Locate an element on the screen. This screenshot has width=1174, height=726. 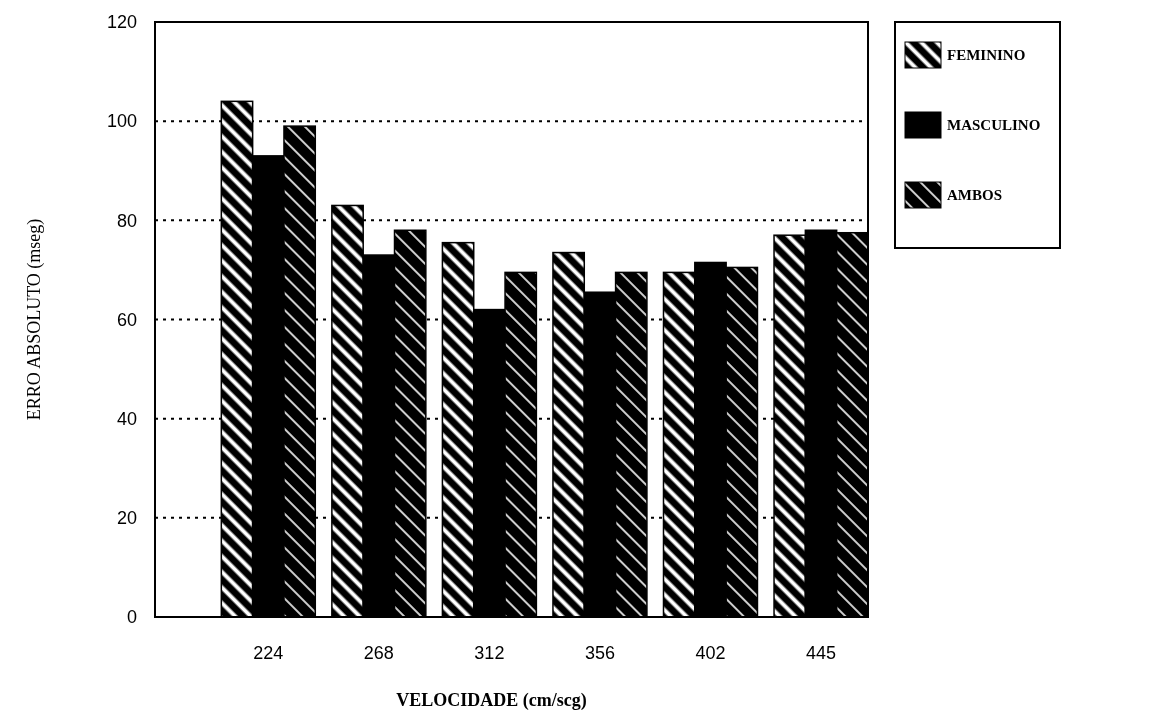
y-tick-label: 120 is located at coordinates (121, 22).